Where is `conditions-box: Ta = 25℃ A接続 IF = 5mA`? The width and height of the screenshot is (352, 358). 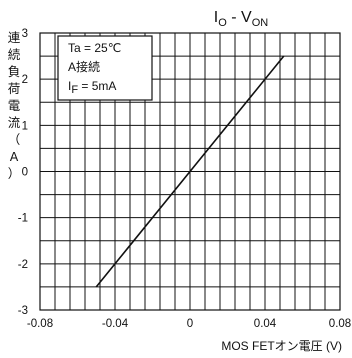
conditions-box: Ta = 25℃ A接続 IF = 5mA is located at coordinates (105, 68).